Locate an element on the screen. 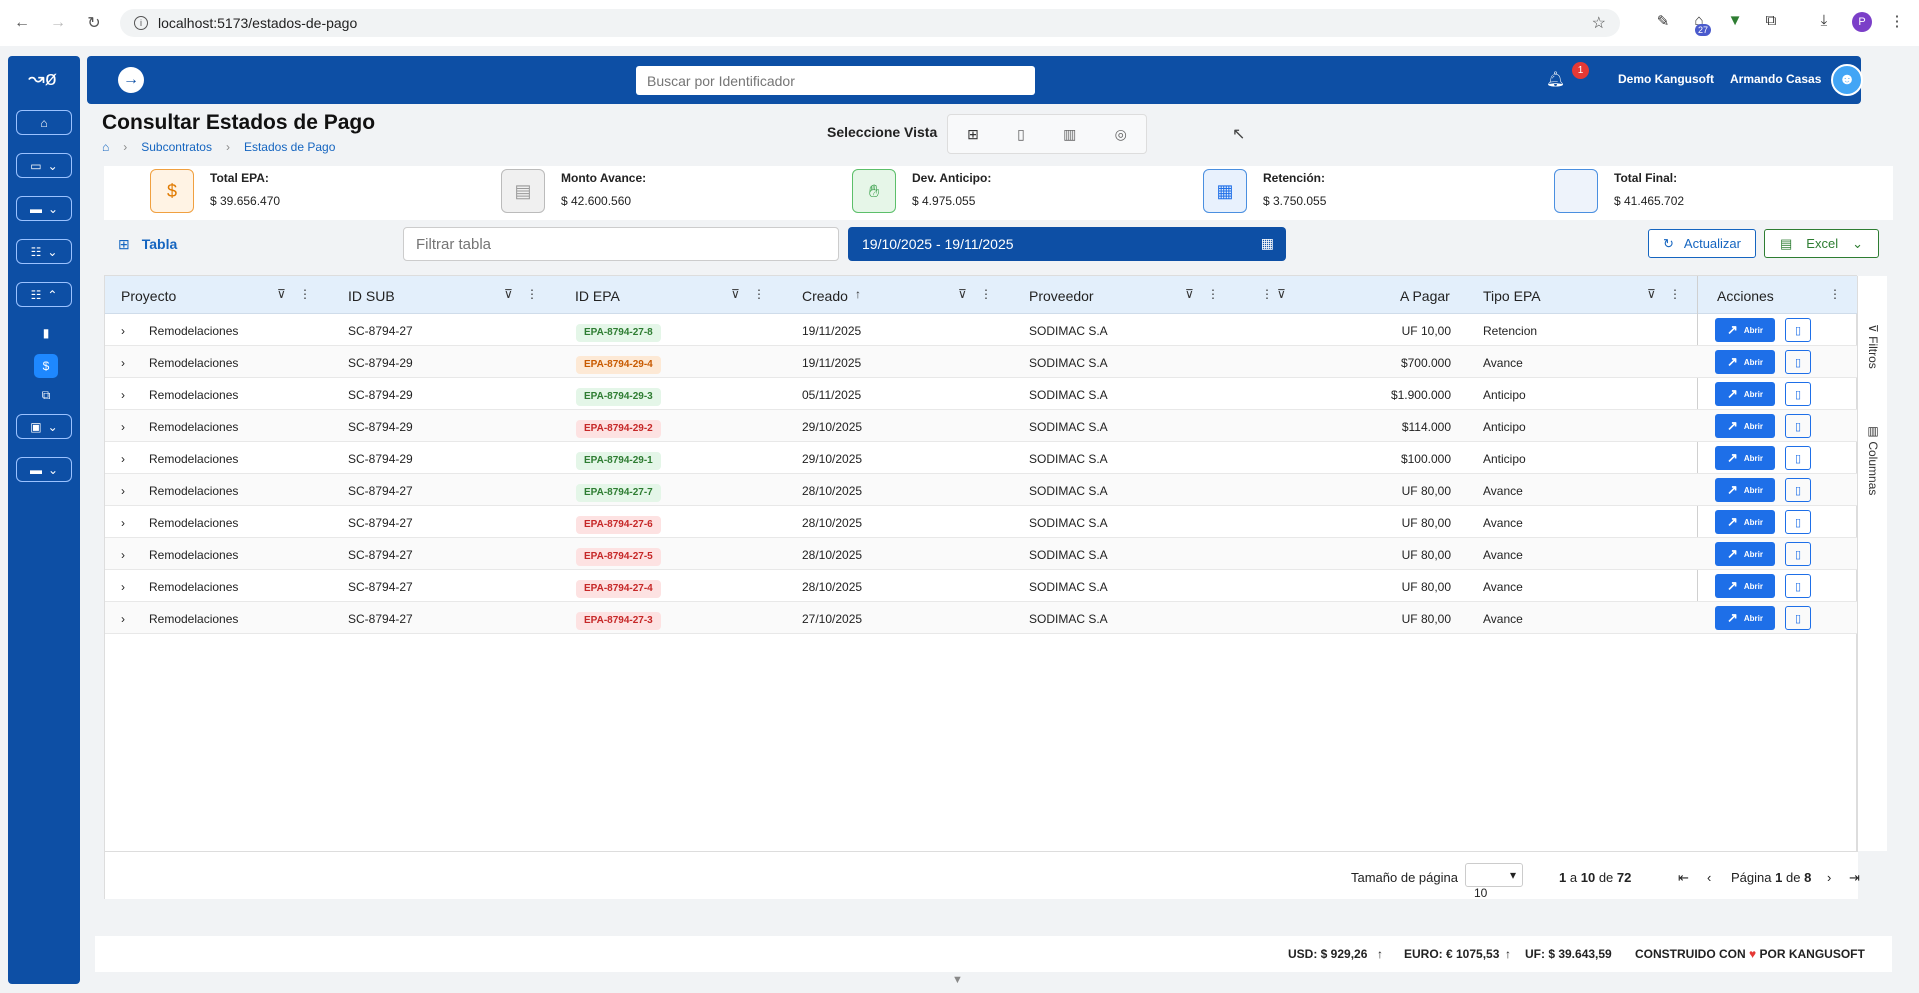 The height and width of the screenshot is (993, 1919). first-page-icon: ⇤ is located at coordinates (1683, 877).